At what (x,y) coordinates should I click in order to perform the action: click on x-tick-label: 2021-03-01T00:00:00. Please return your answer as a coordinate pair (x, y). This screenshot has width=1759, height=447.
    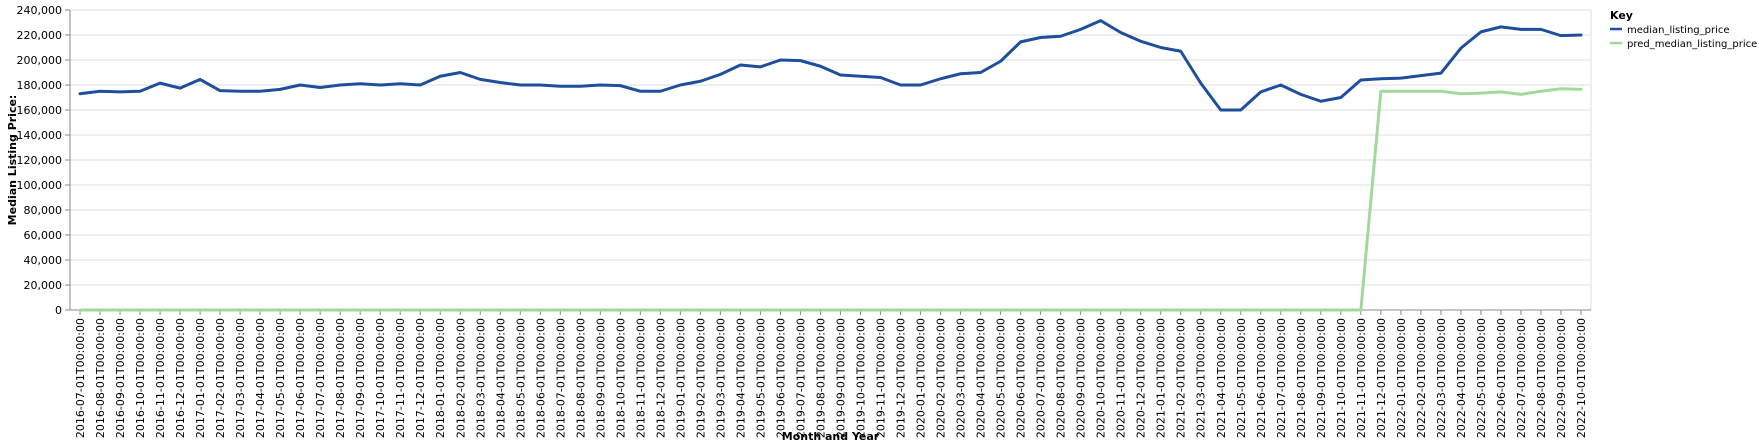
    Looking at the image, I should click on (1201, 378).